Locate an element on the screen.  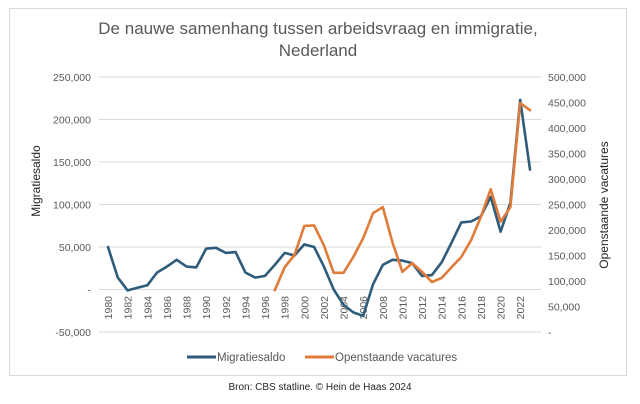
right-tick-label: 400,000 is located at coordinates (567, 129).